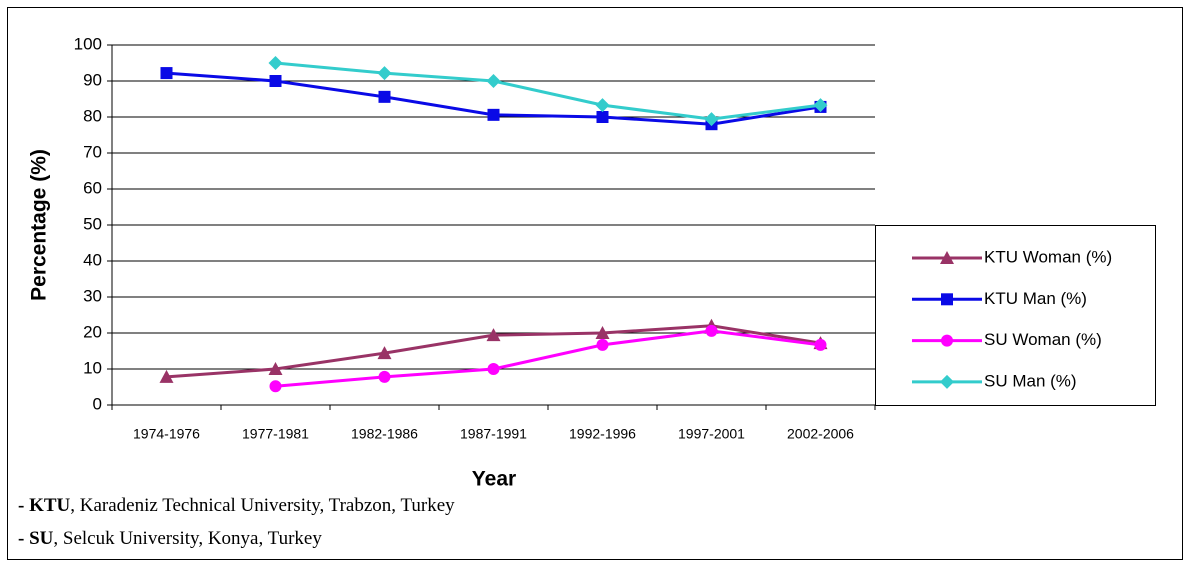  I want to click on legend-label: SU Woman (%), so click(1043, 339).